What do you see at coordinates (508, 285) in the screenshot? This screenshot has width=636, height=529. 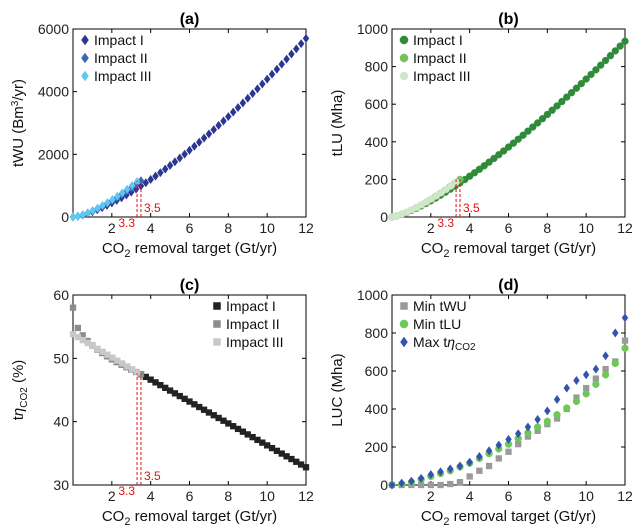 I see `panel-title: (d)` at bounding box center [508, 285].